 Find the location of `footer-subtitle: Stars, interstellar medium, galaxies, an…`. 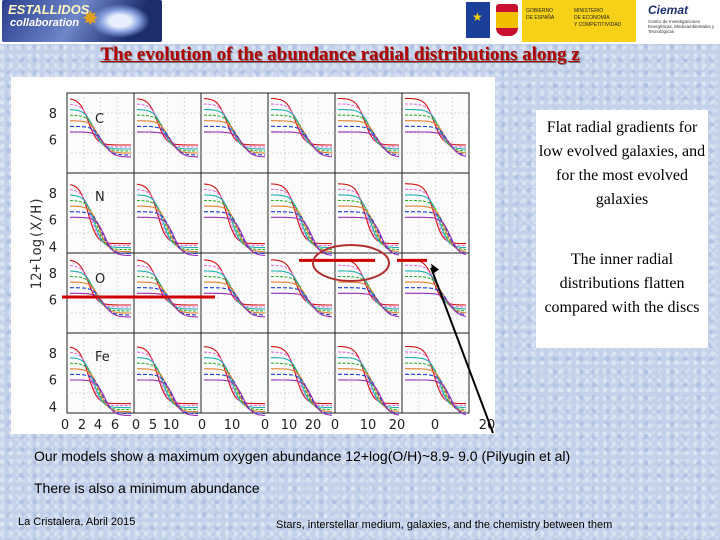

footer-subtitle: Stars, interstellar medium, galaxies, an… is located at coordinates (444, 525).